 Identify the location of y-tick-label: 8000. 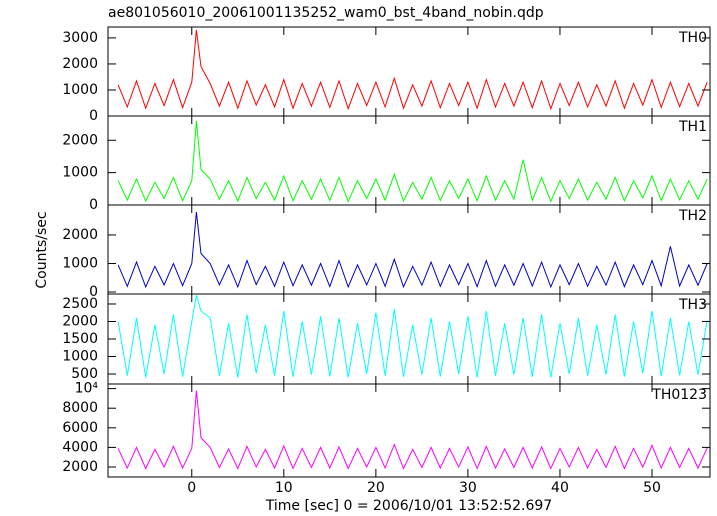
(80, 408).